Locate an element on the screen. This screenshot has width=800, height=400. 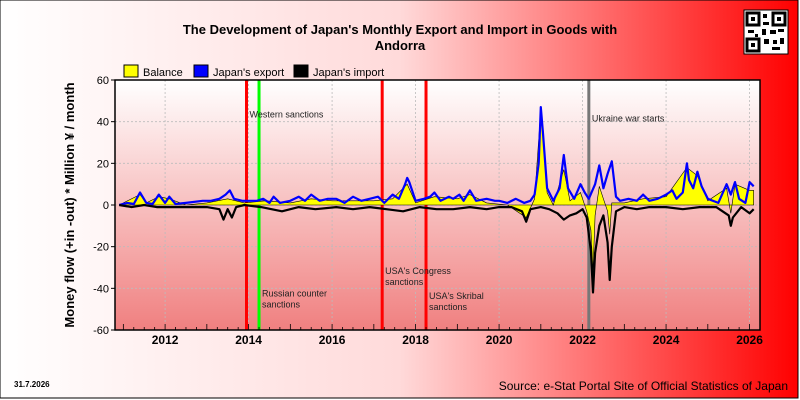
x-tick-label: 2024 is located at coordinates (666, 340).